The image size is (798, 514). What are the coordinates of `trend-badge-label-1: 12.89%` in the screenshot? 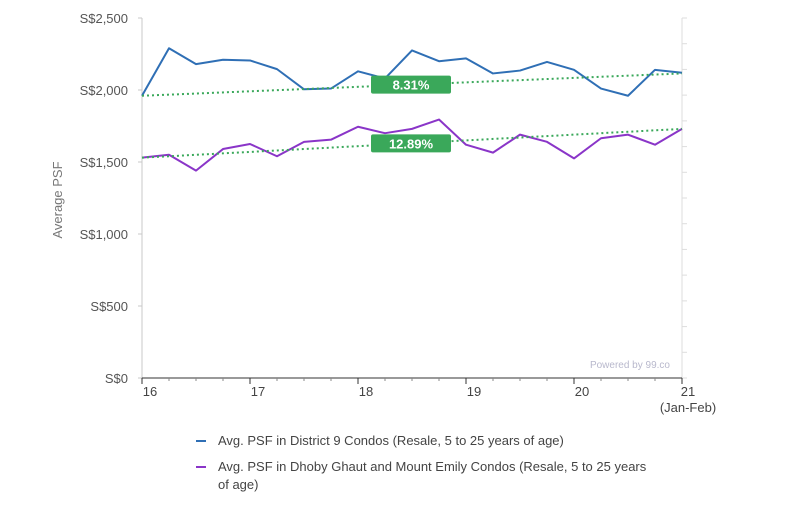 It's located at (411, 143).